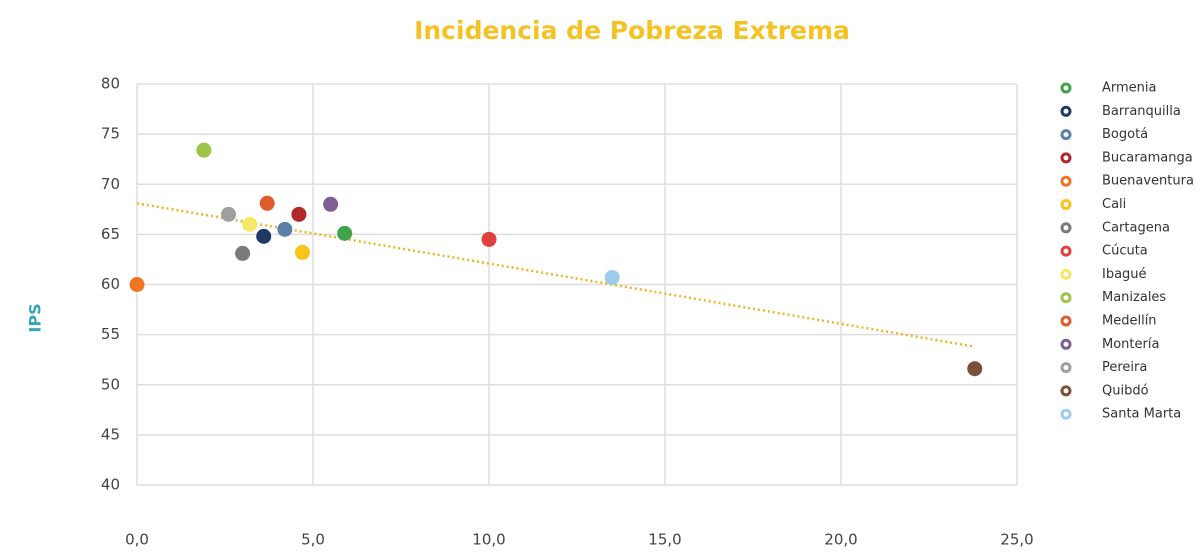 Image resolution: width=1196 pixels, height=552 pixels. I want to click on legend-label: Armenia, so click(1129, 88).